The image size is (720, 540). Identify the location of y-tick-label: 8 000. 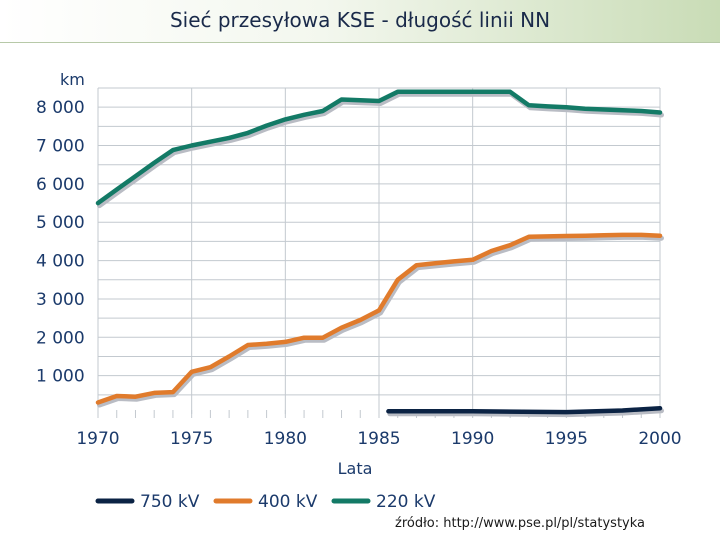
(60, 108).